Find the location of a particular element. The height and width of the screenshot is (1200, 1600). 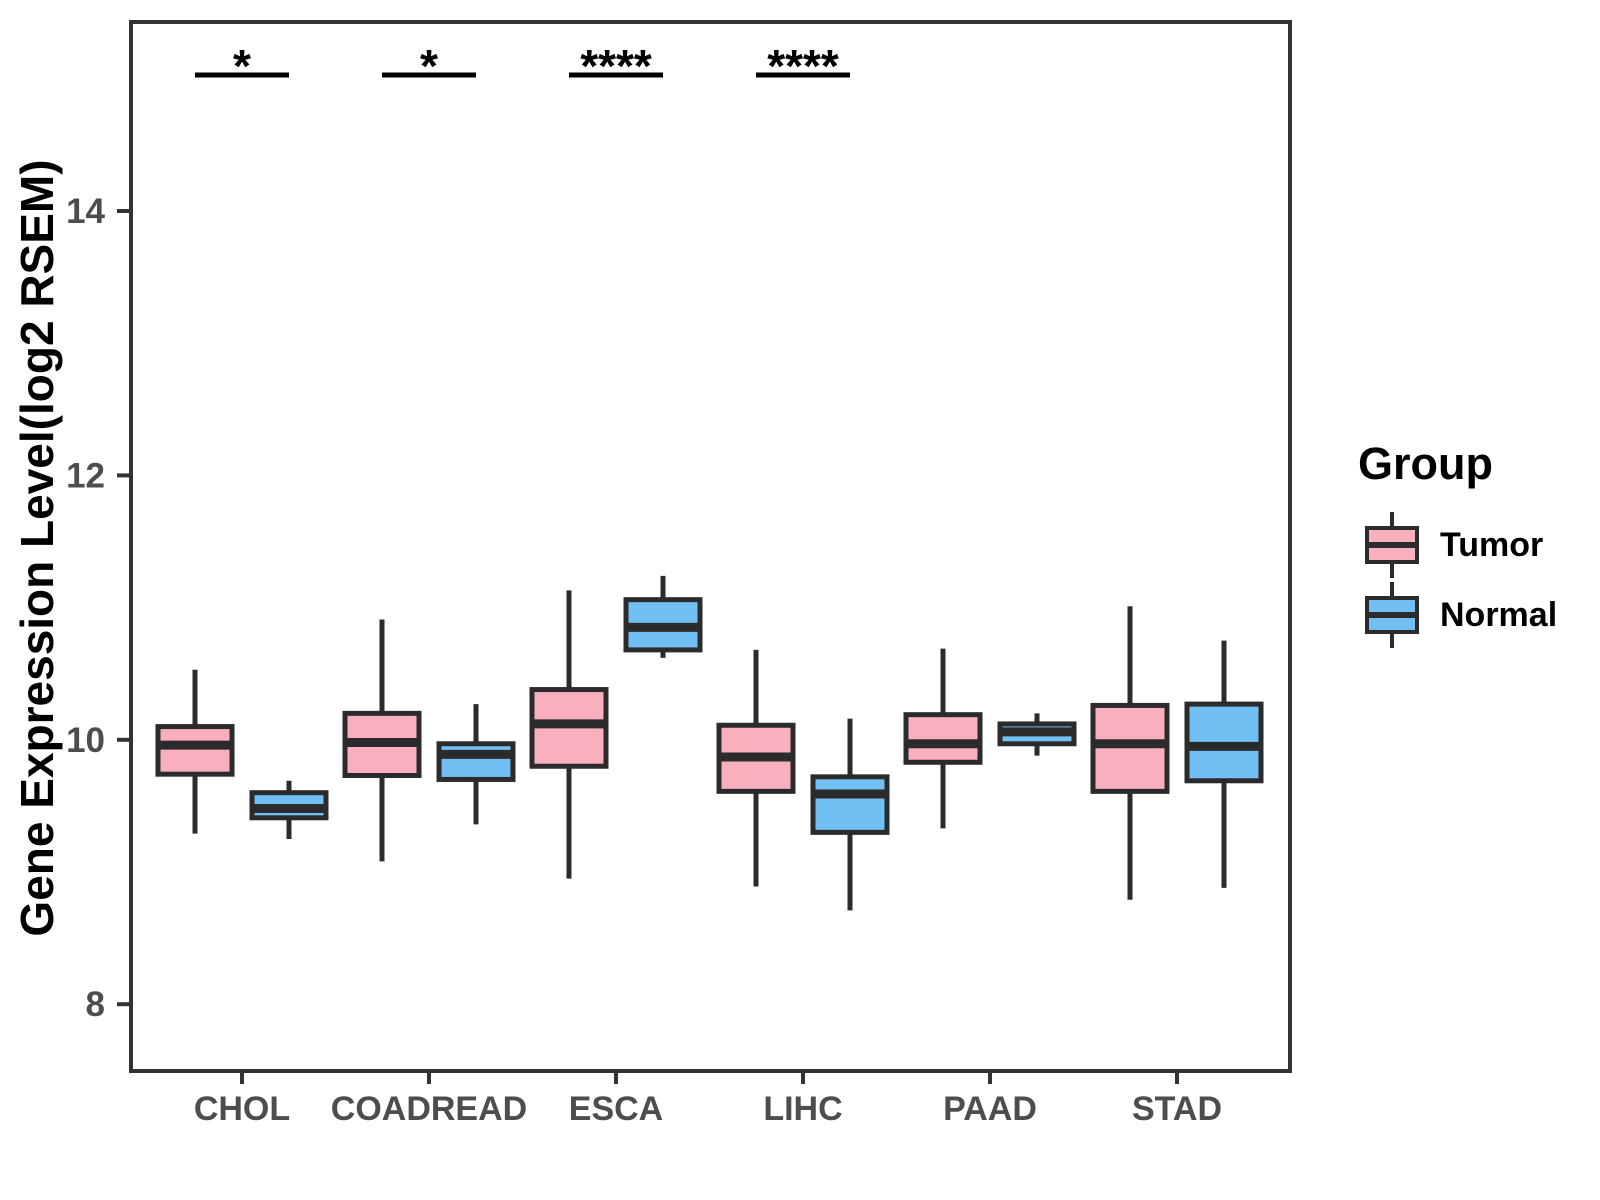

y-tick-label-8: 8 is located at coordinates (95, 1004).